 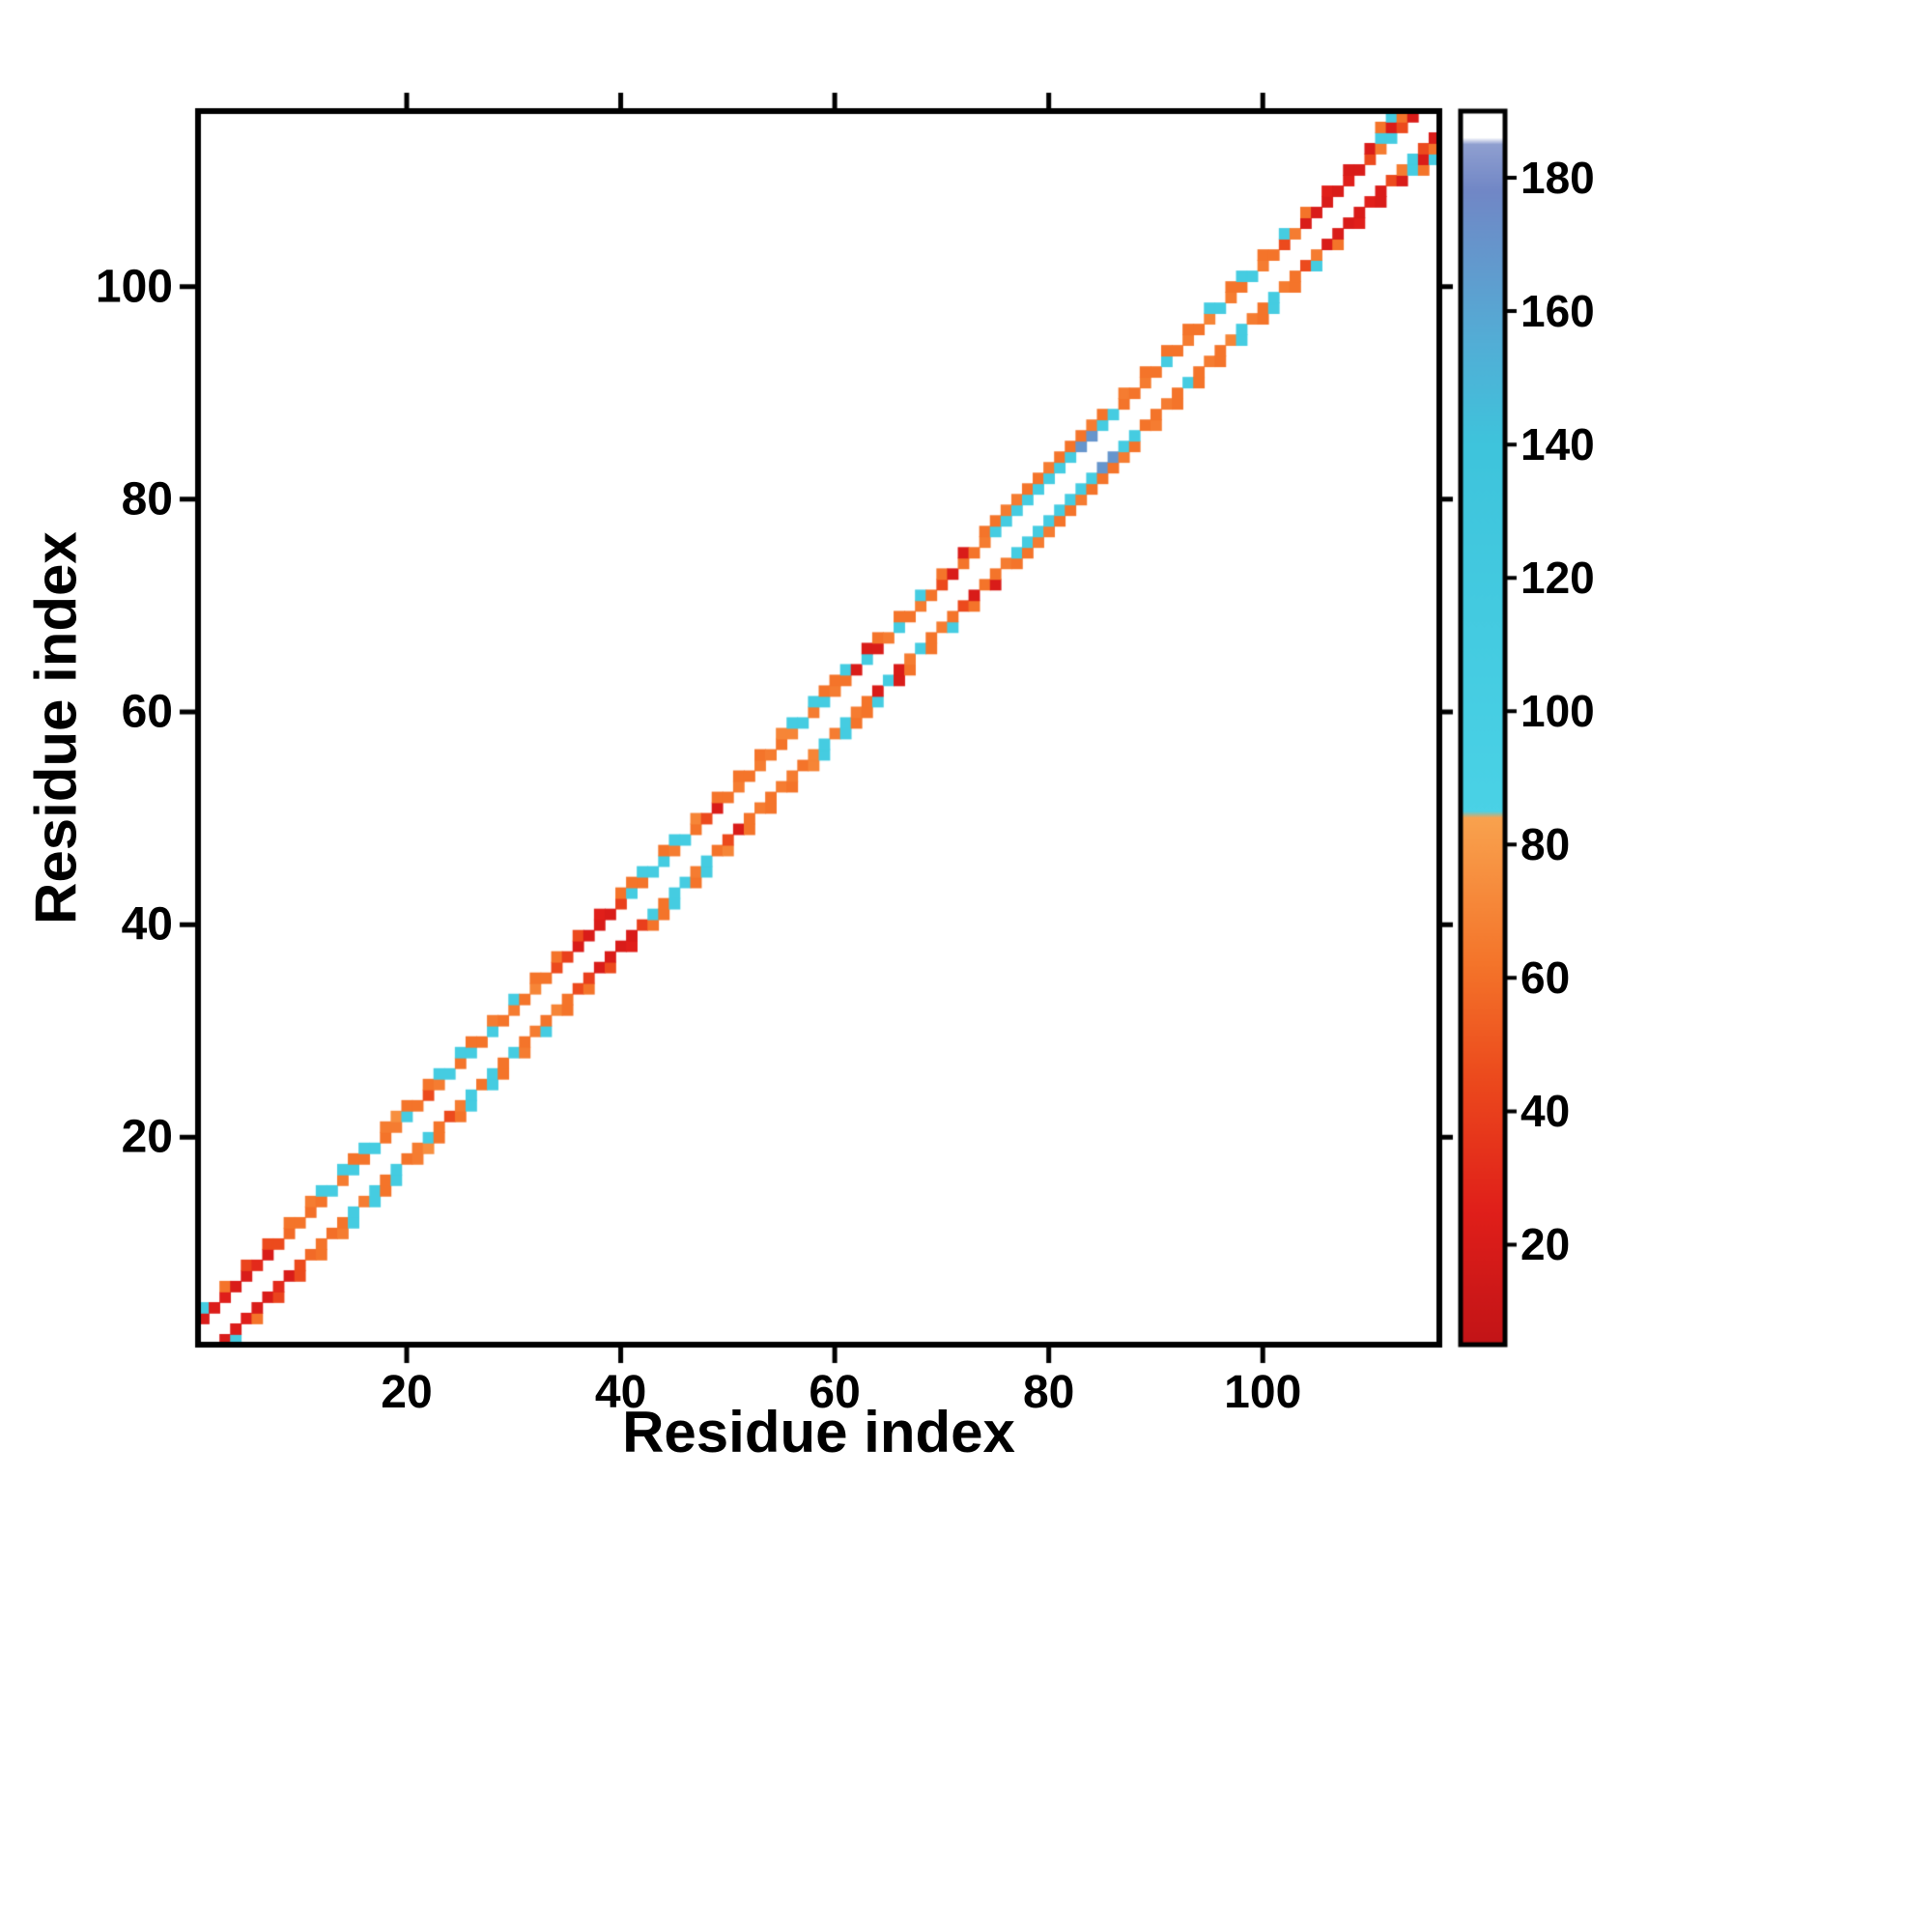 I want to click on colorbar-tick-label: 180, so click(x=1557, y=178).